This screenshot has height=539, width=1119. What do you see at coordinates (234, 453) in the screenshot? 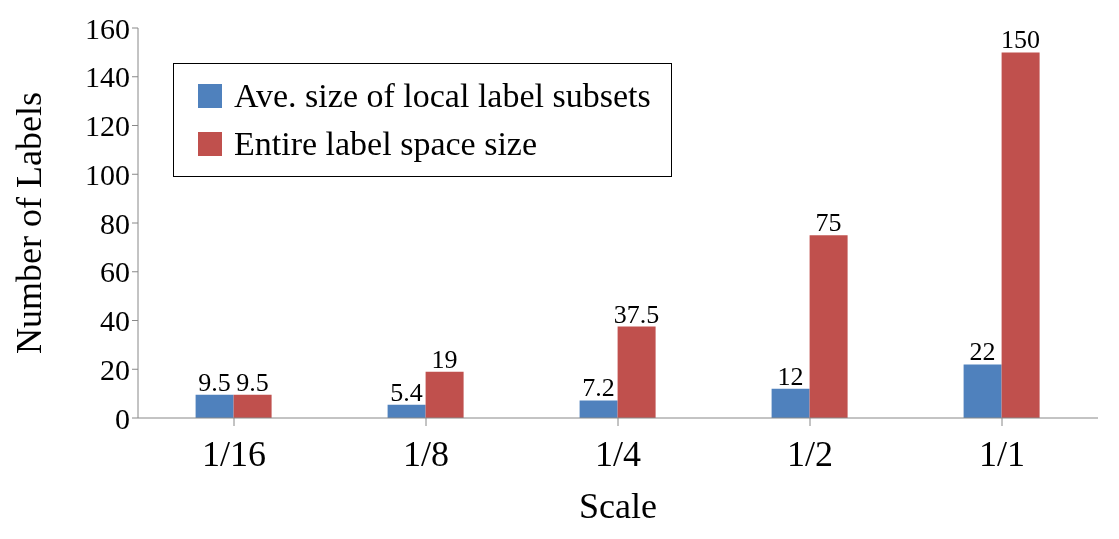
I see `x-tick-label: 1/16` at bounding box center [234, 453].